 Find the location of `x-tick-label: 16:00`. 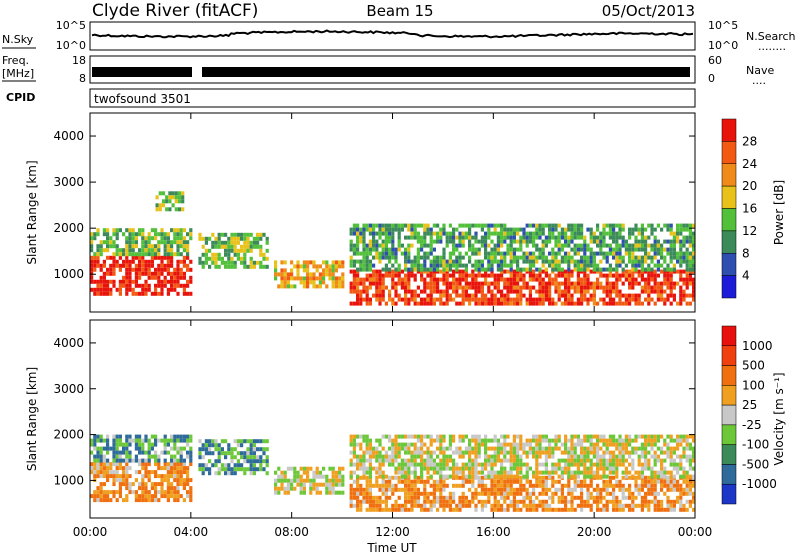

x-tick-label: 16:00 is located at coordinates (493, 532).